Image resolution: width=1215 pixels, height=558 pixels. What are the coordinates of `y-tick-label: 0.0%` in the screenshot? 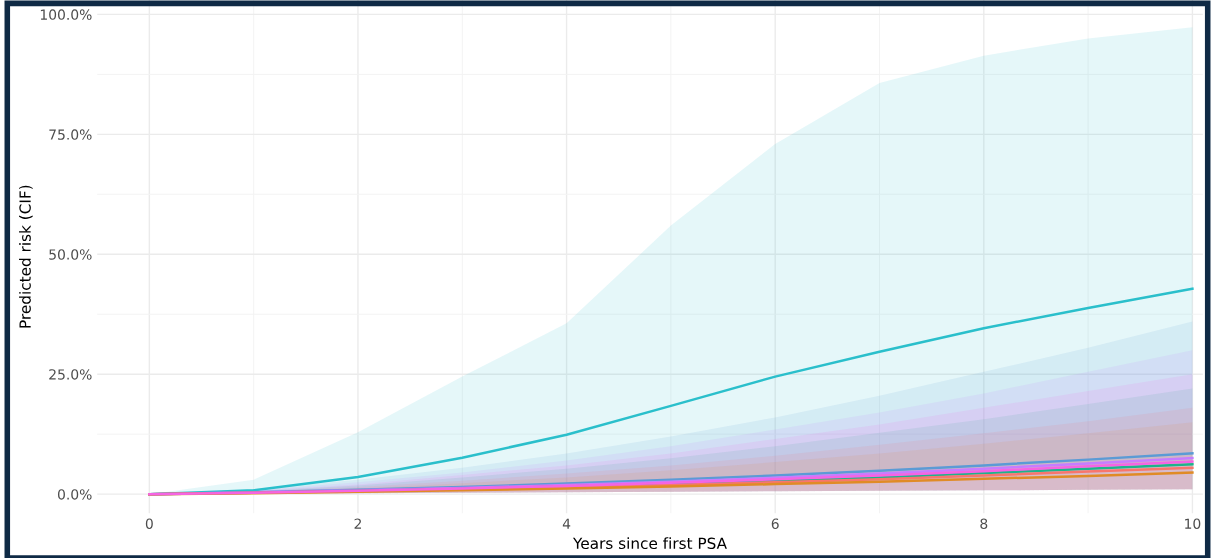 It's located at (74, 494).